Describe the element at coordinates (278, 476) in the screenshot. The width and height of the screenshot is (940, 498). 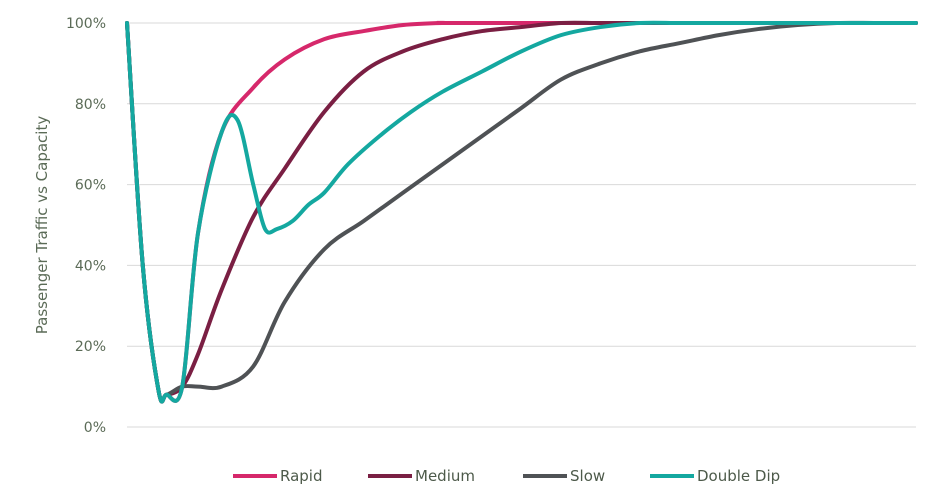
I see `legend-item-rapid: Rapid` at that location.